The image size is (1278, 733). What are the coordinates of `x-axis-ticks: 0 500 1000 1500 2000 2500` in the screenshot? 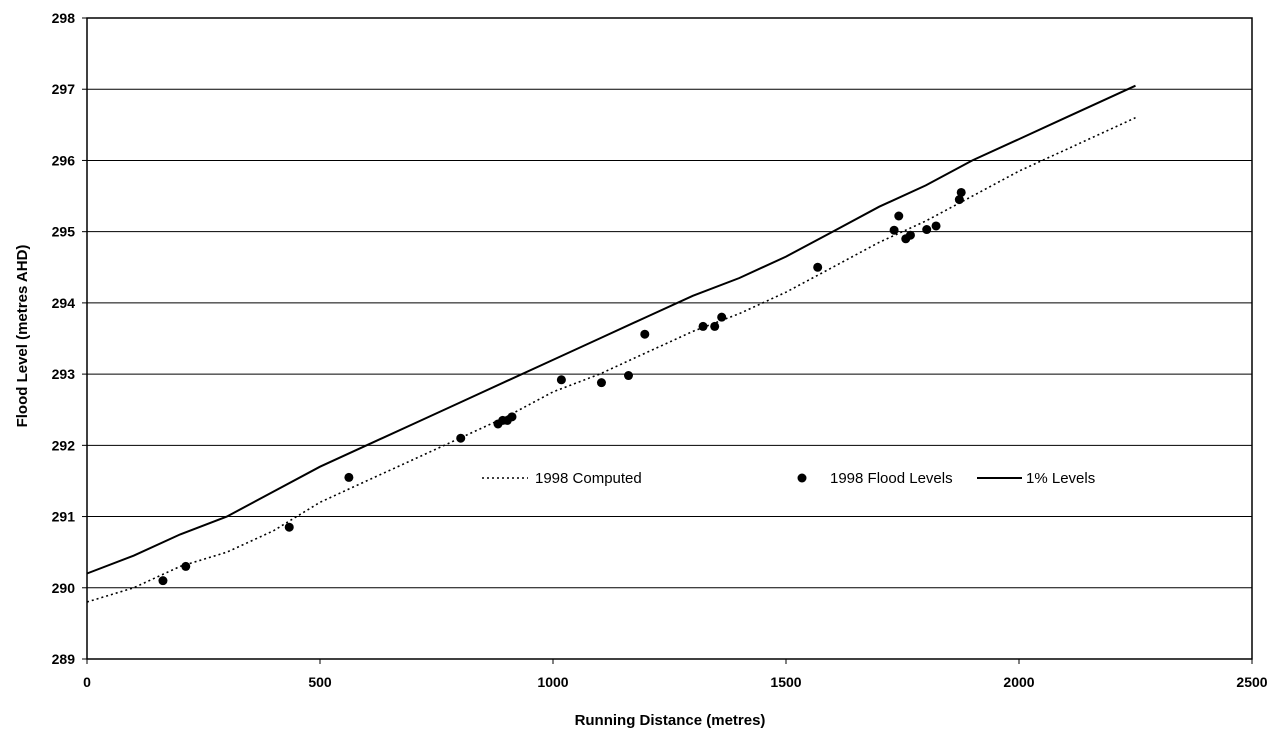 It's located at (675, 674).